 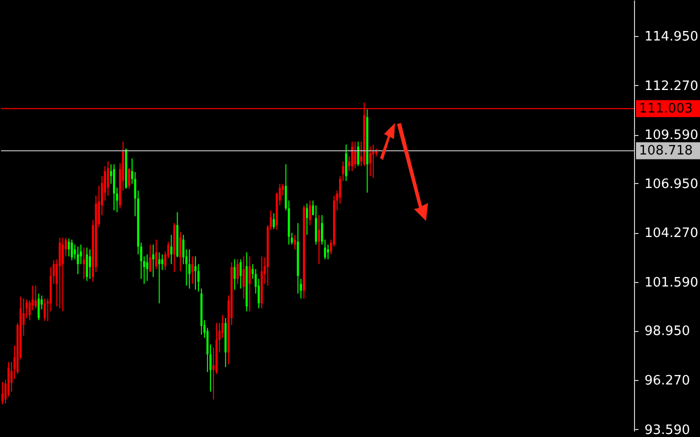 What do you see at coordinates (671, 36) in the screenshot?
I see `y-tick-label: 114.950` at bounding box center [671, 36].